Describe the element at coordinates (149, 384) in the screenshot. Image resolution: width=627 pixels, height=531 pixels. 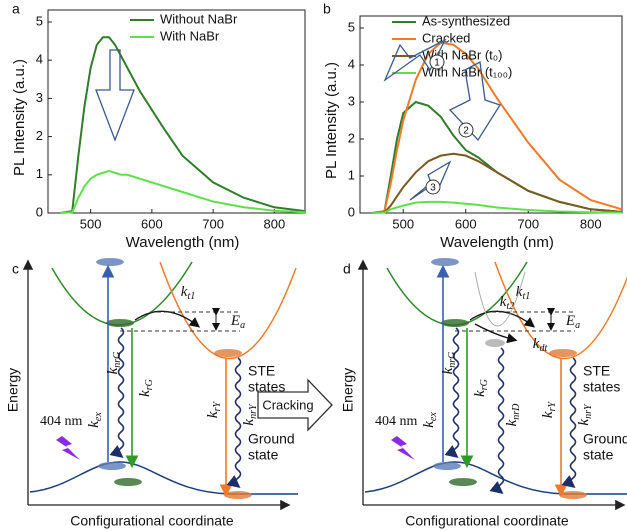
I see `rate-subscript: rG` at that location.